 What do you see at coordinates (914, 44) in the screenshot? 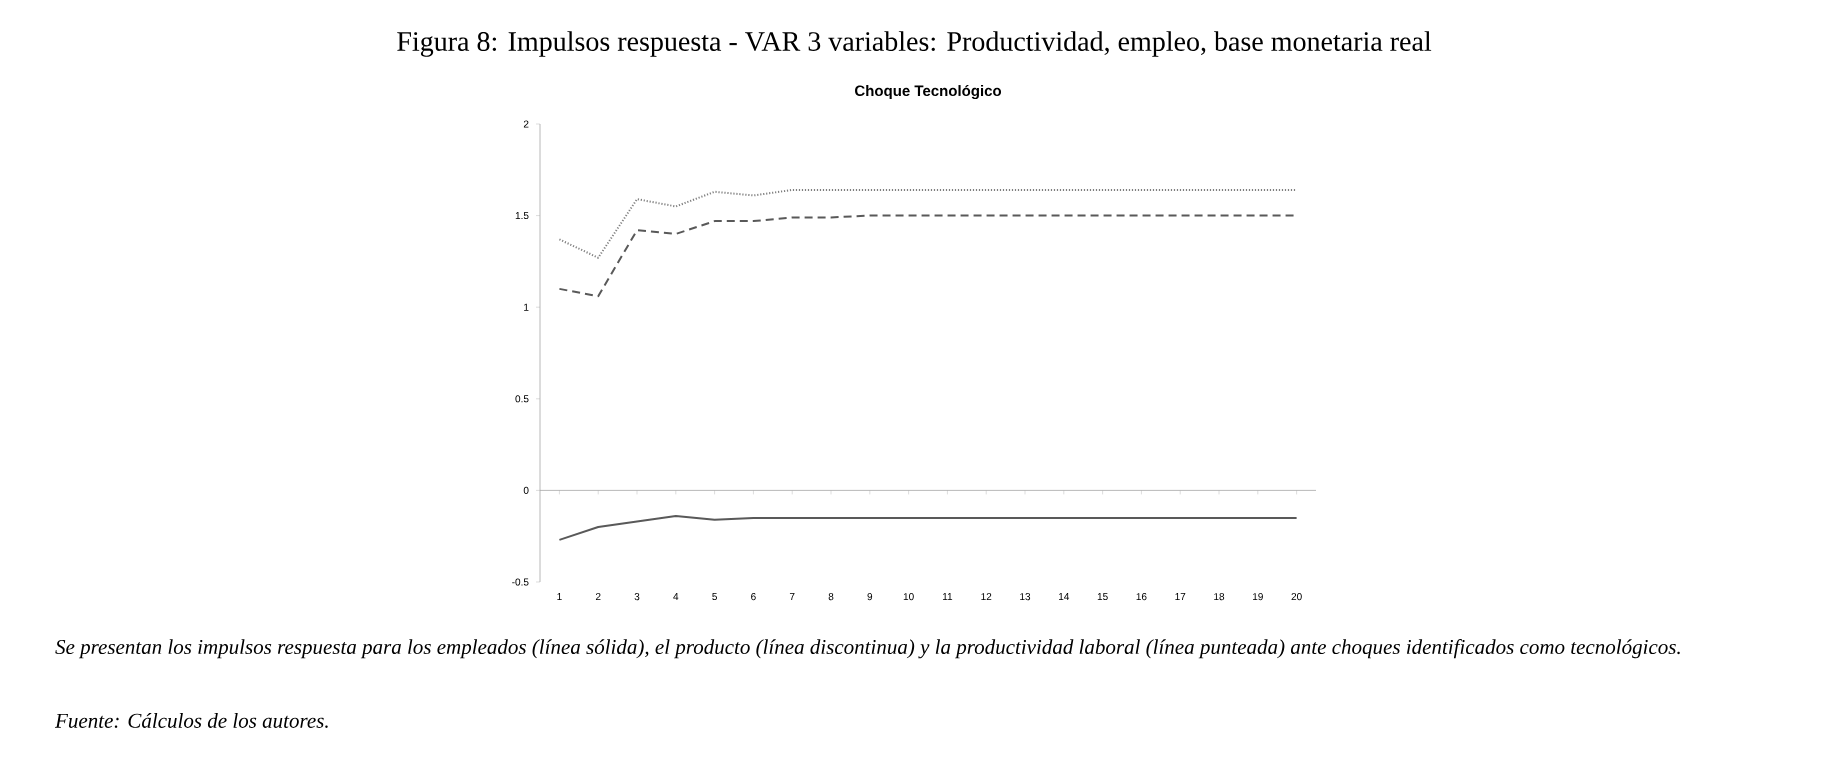
I see `chart-title: Figura 8: Impulsos respuesta - VAR 3 variables: Productividad, empleo, base monetaria real` at bounding box center [914, 44].